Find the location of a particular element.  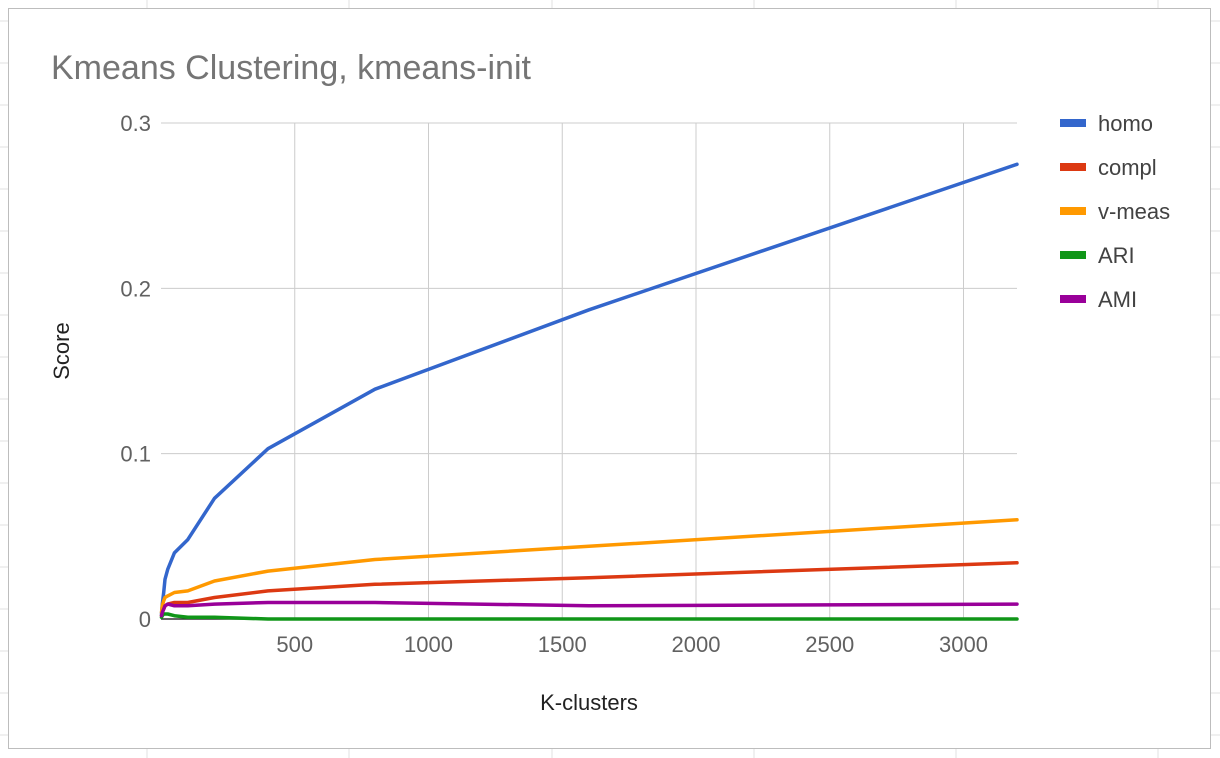

x-tick-label: 500 is located at coordinates (294, 644).